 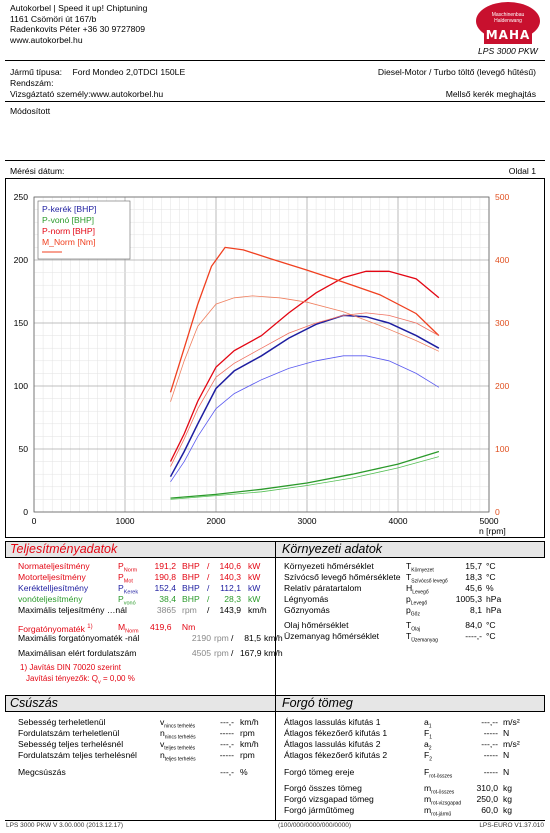 I want to click on mass-row-label: Forgó tömeg ereje, so click(x=319, y=772).